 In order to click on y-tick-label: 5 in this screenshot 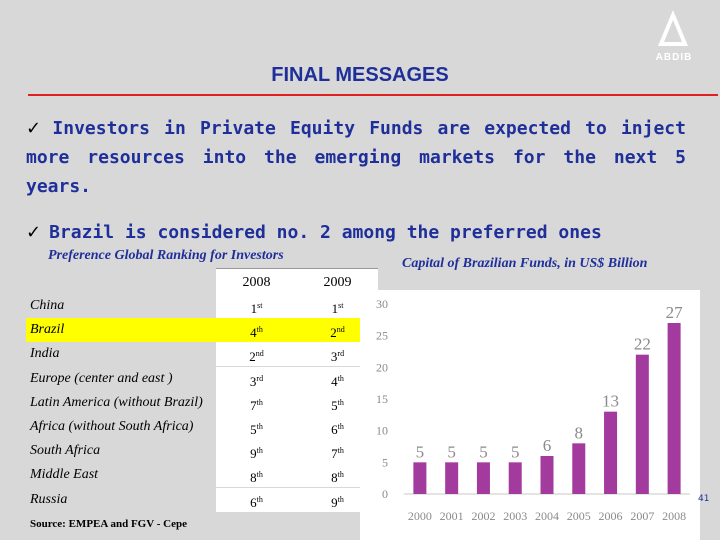, I will do `click(385, 462)`.